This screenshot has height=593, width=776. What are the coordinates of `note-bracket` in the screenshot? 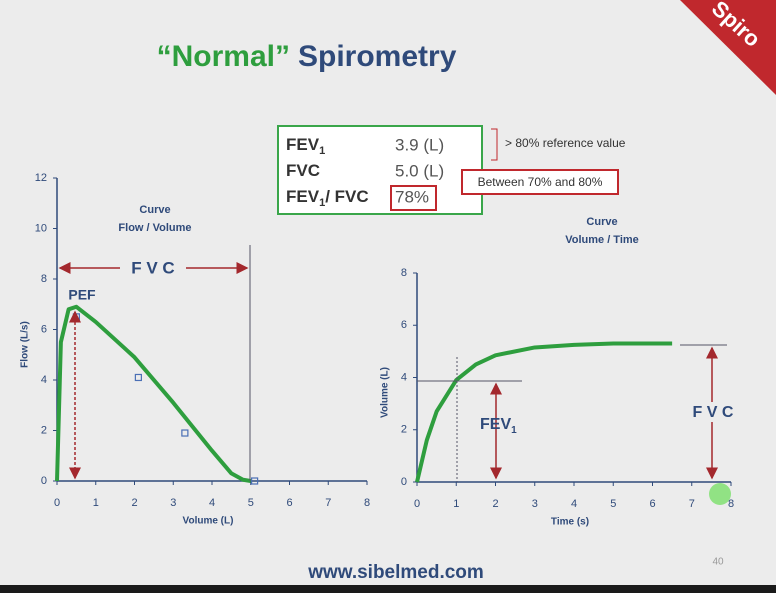 It's located at (494, 144).